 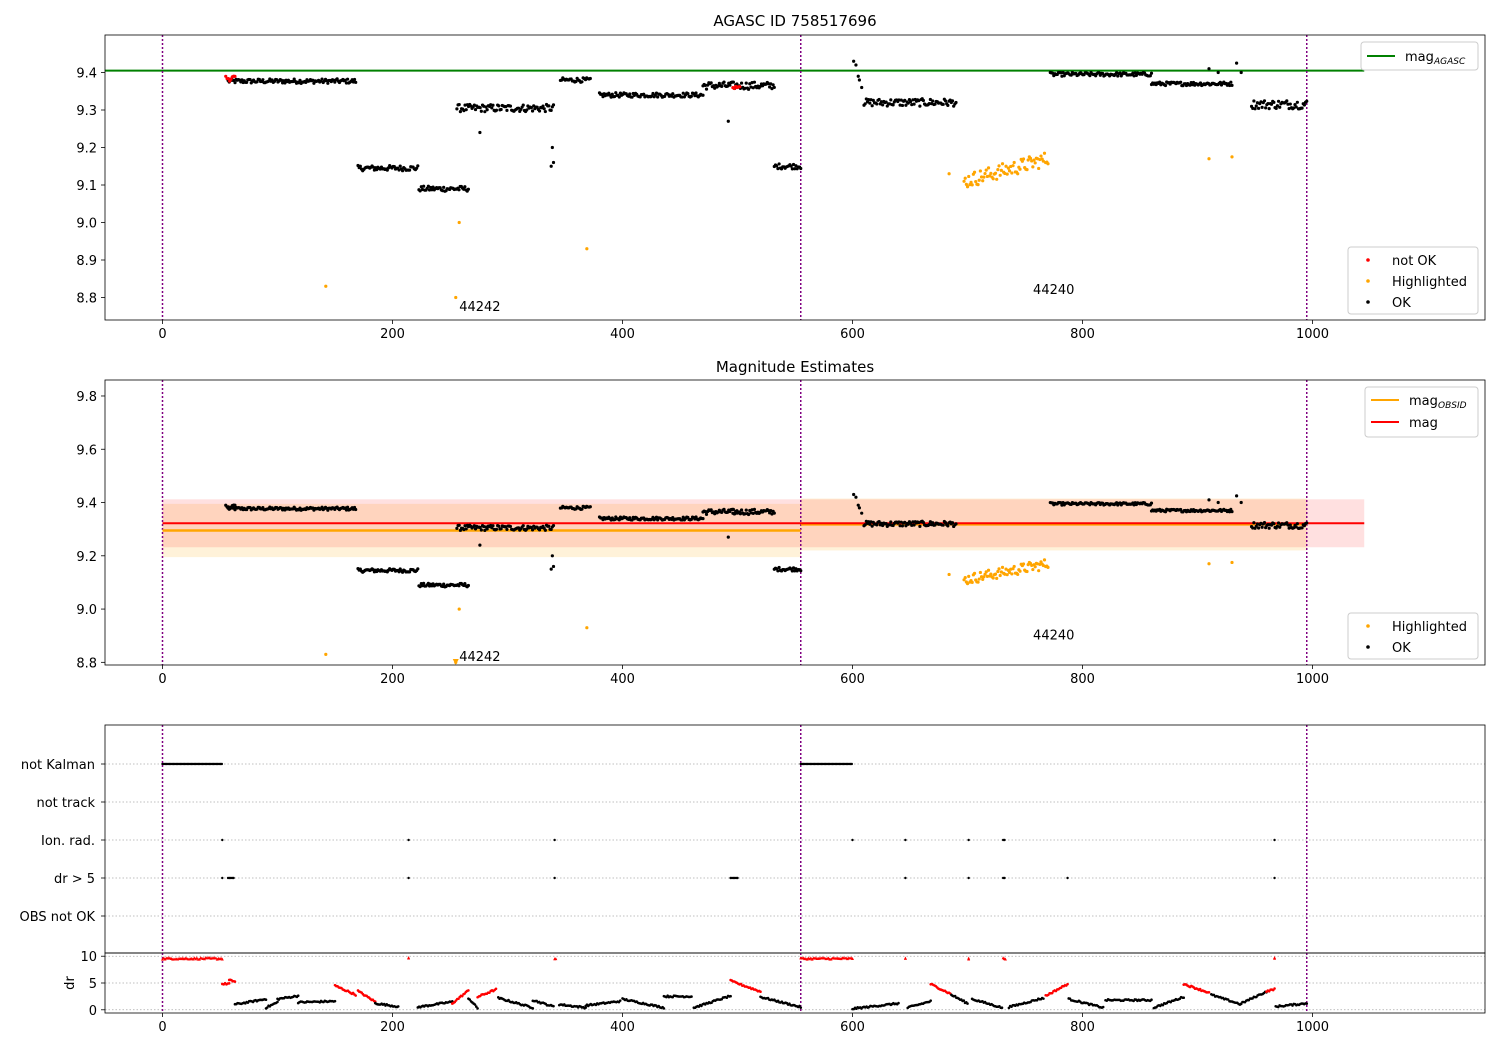 What do you see at coordinates (1368, 647) in the screenshot?
I see `legend-point-swatch` at bounding box center [1368, 647].